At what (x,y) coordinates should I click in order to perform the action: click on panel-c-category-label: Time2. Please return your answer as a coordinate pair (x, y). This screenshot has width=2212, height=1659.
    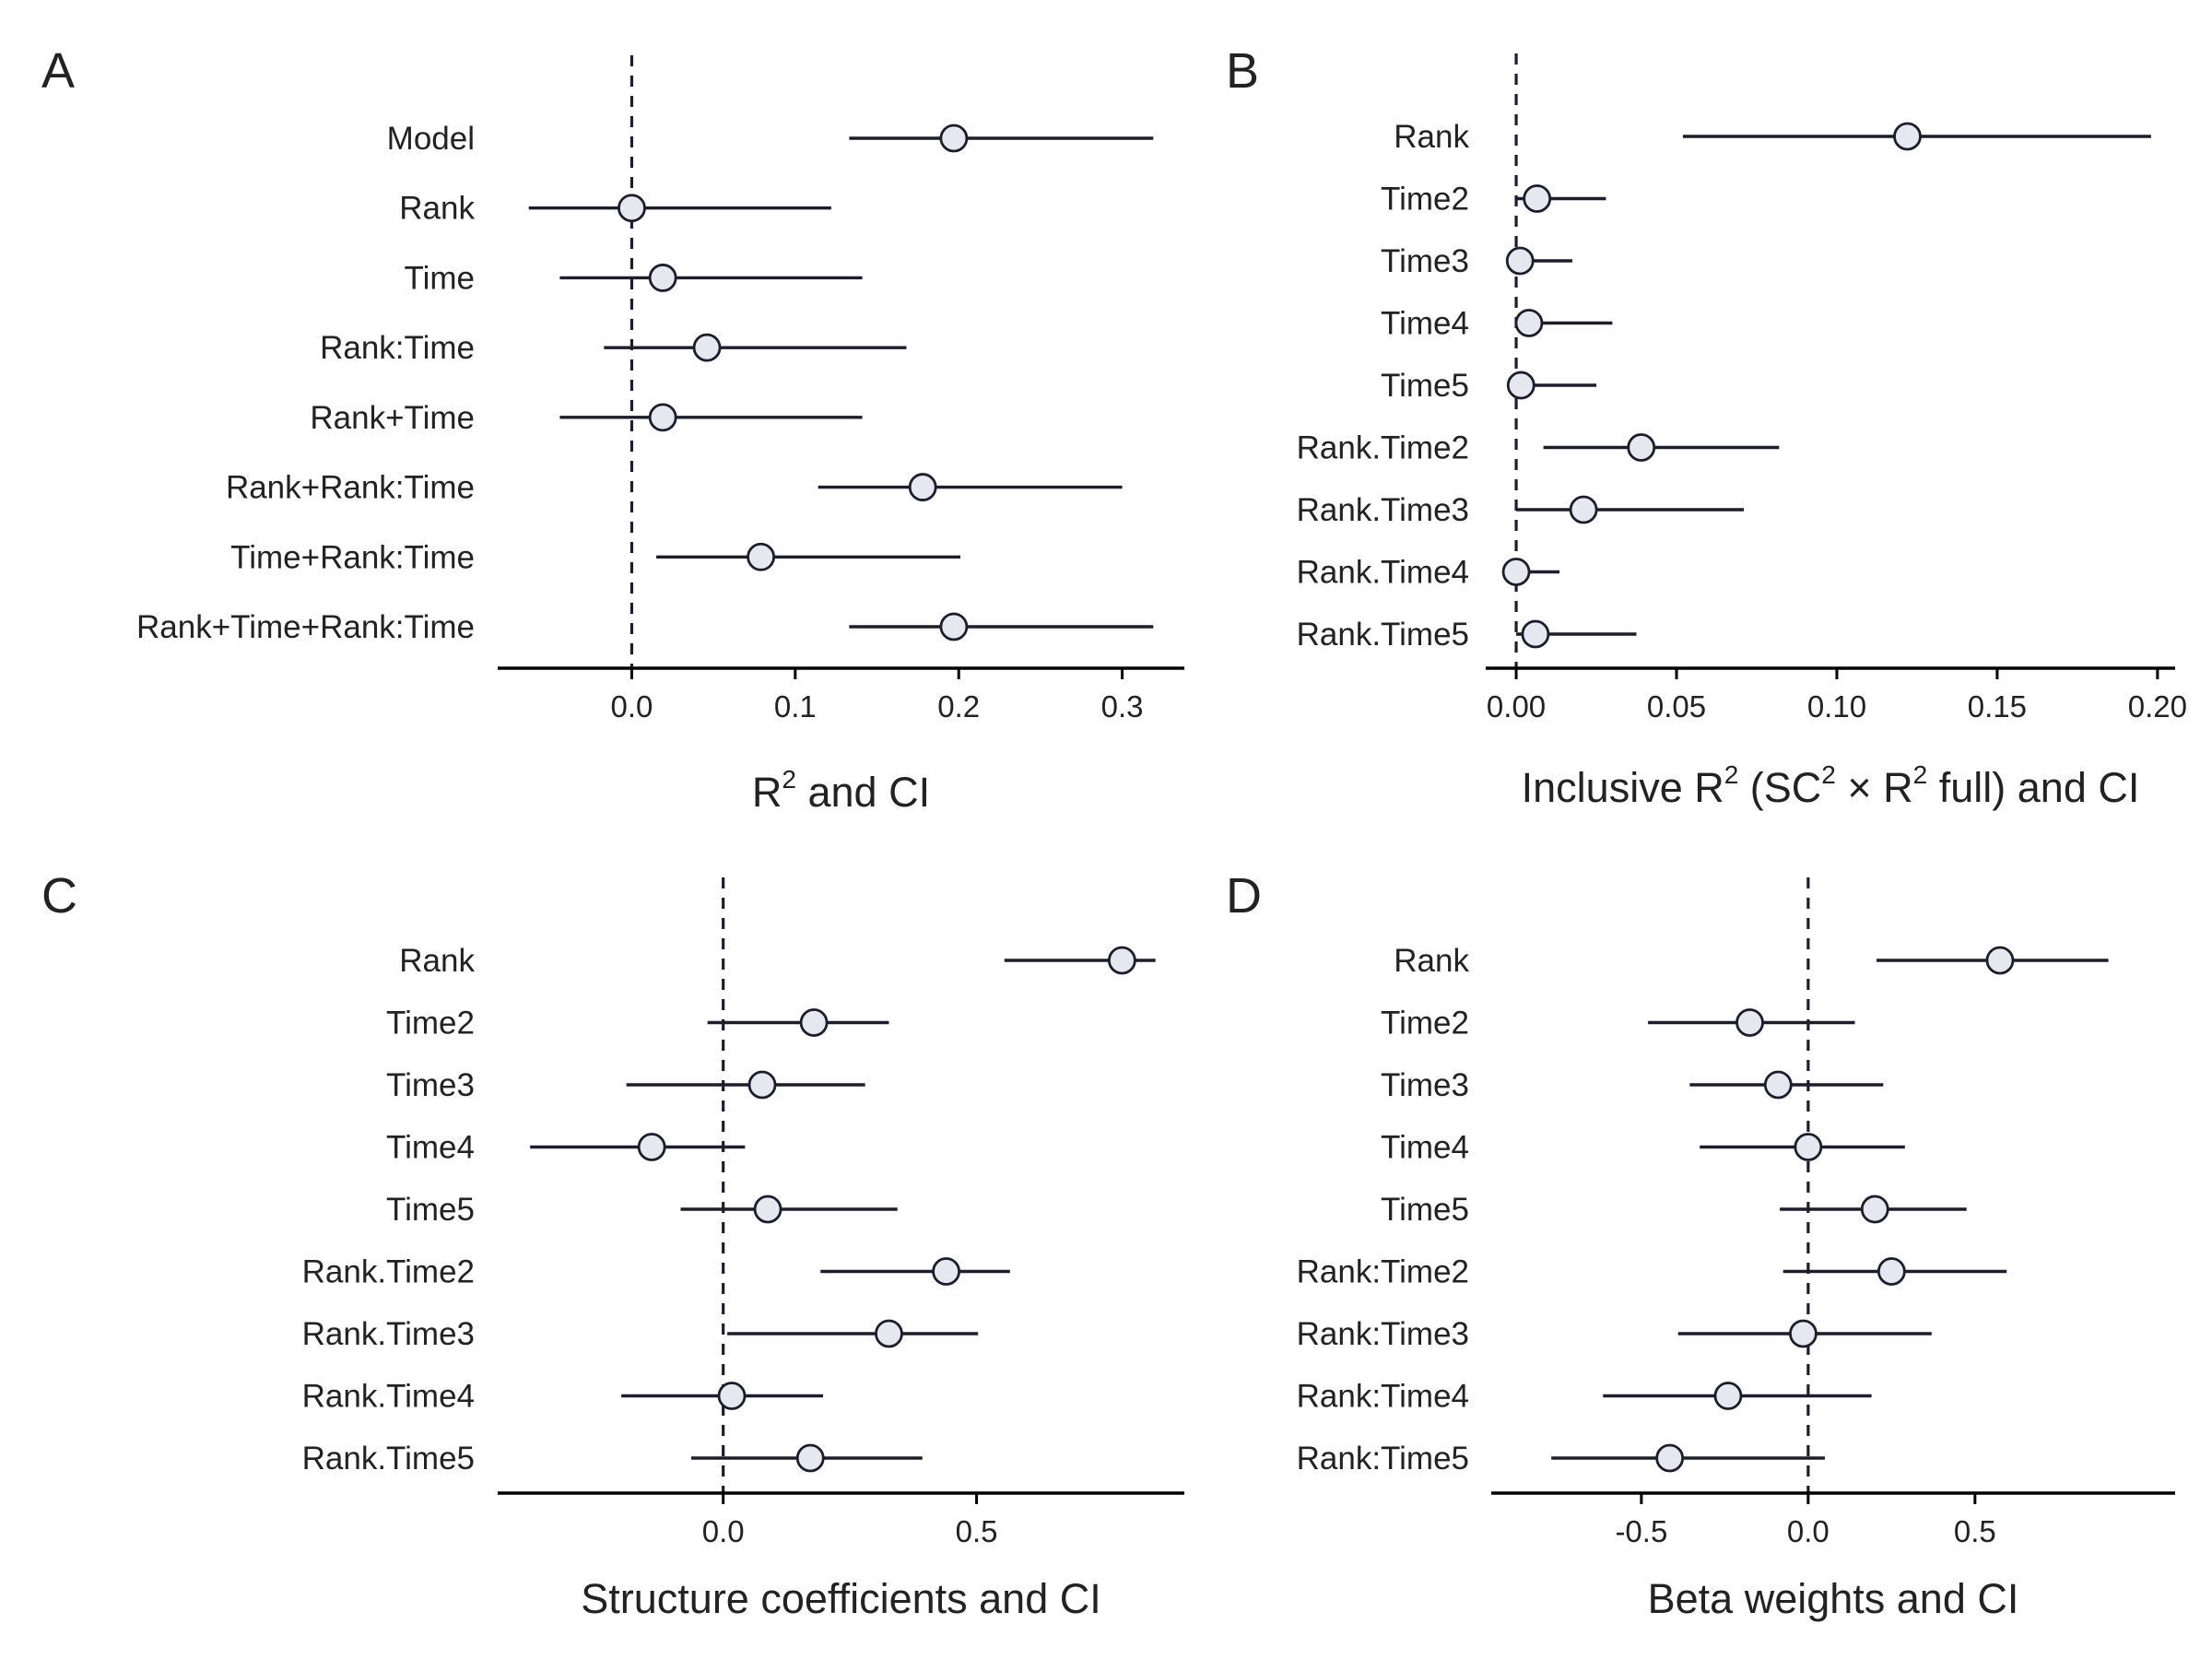
    Looking at the image, I should click on (430, 1023).